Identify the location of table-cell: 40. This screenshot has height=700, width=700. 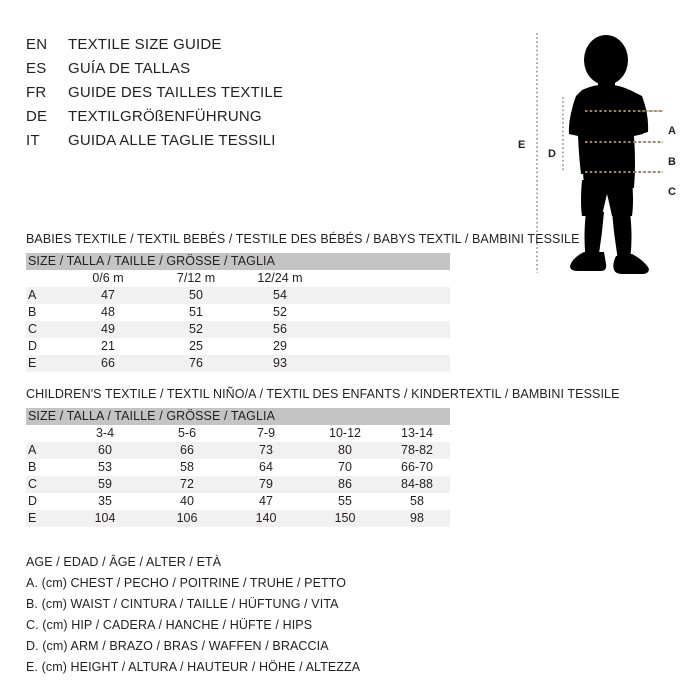
(187, 501).